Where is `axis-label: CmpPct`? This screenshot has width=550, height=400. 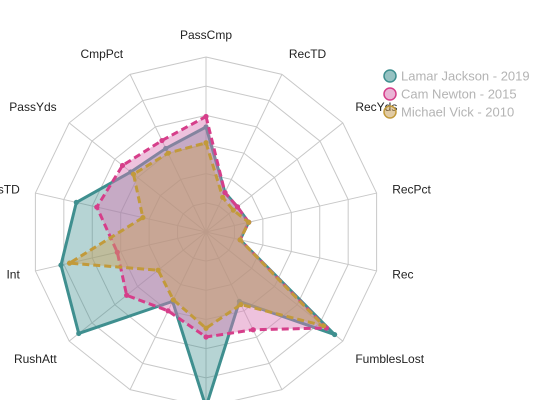 axis-label: CmpPct is located at coordinates (101, 54).